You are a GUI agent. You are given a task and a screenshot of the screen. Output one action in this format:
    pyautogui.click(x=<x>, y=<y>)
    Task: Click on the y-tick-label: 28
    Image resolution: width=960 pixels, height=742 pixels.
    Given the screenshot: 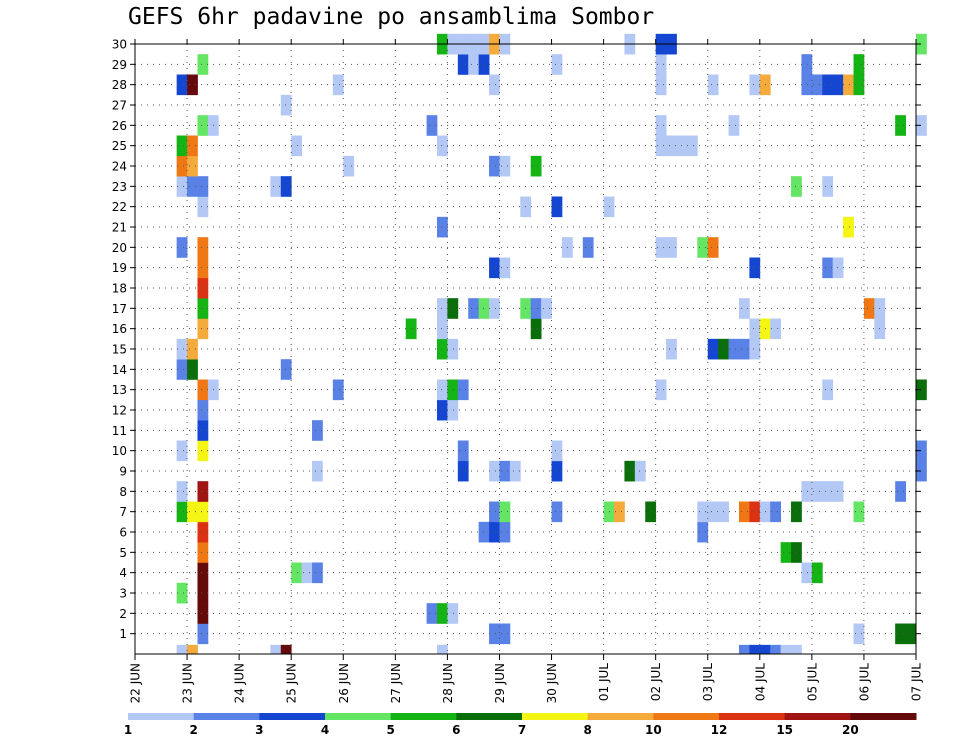 What is the action you would take?
    pyautogui.click(x=119, y=85)
    